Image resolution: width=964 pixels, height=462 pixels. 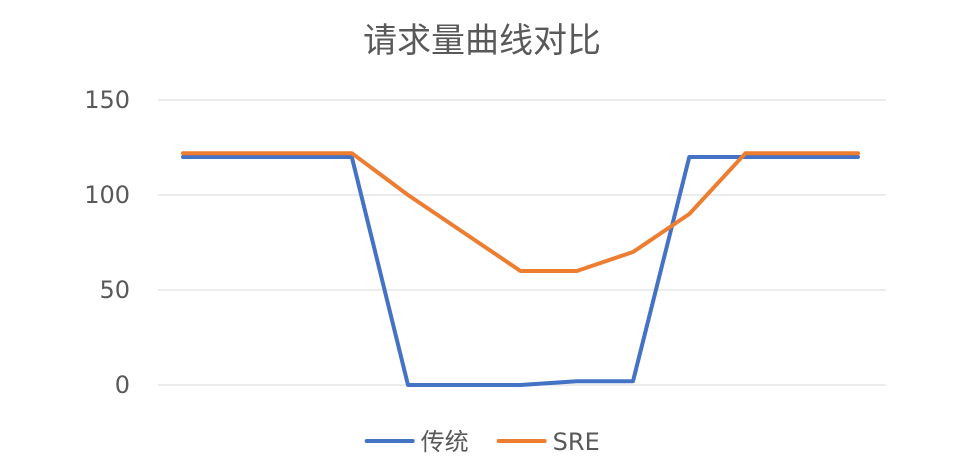 I want to click on legend-label-1: 传统, so click(x=445, y=442).